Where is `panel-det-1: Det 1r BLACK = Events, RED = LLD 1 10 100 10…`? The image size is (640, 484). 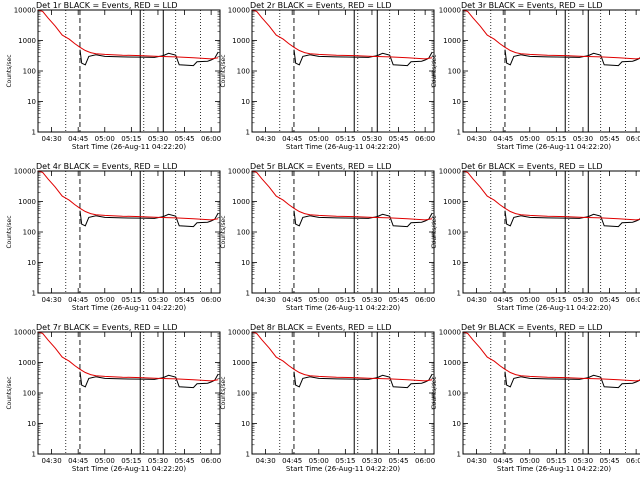
panel-det-1: Det 1r BLACK = Events, RED = LLD 1 10 100 10… is located at coordinates (113, 76).